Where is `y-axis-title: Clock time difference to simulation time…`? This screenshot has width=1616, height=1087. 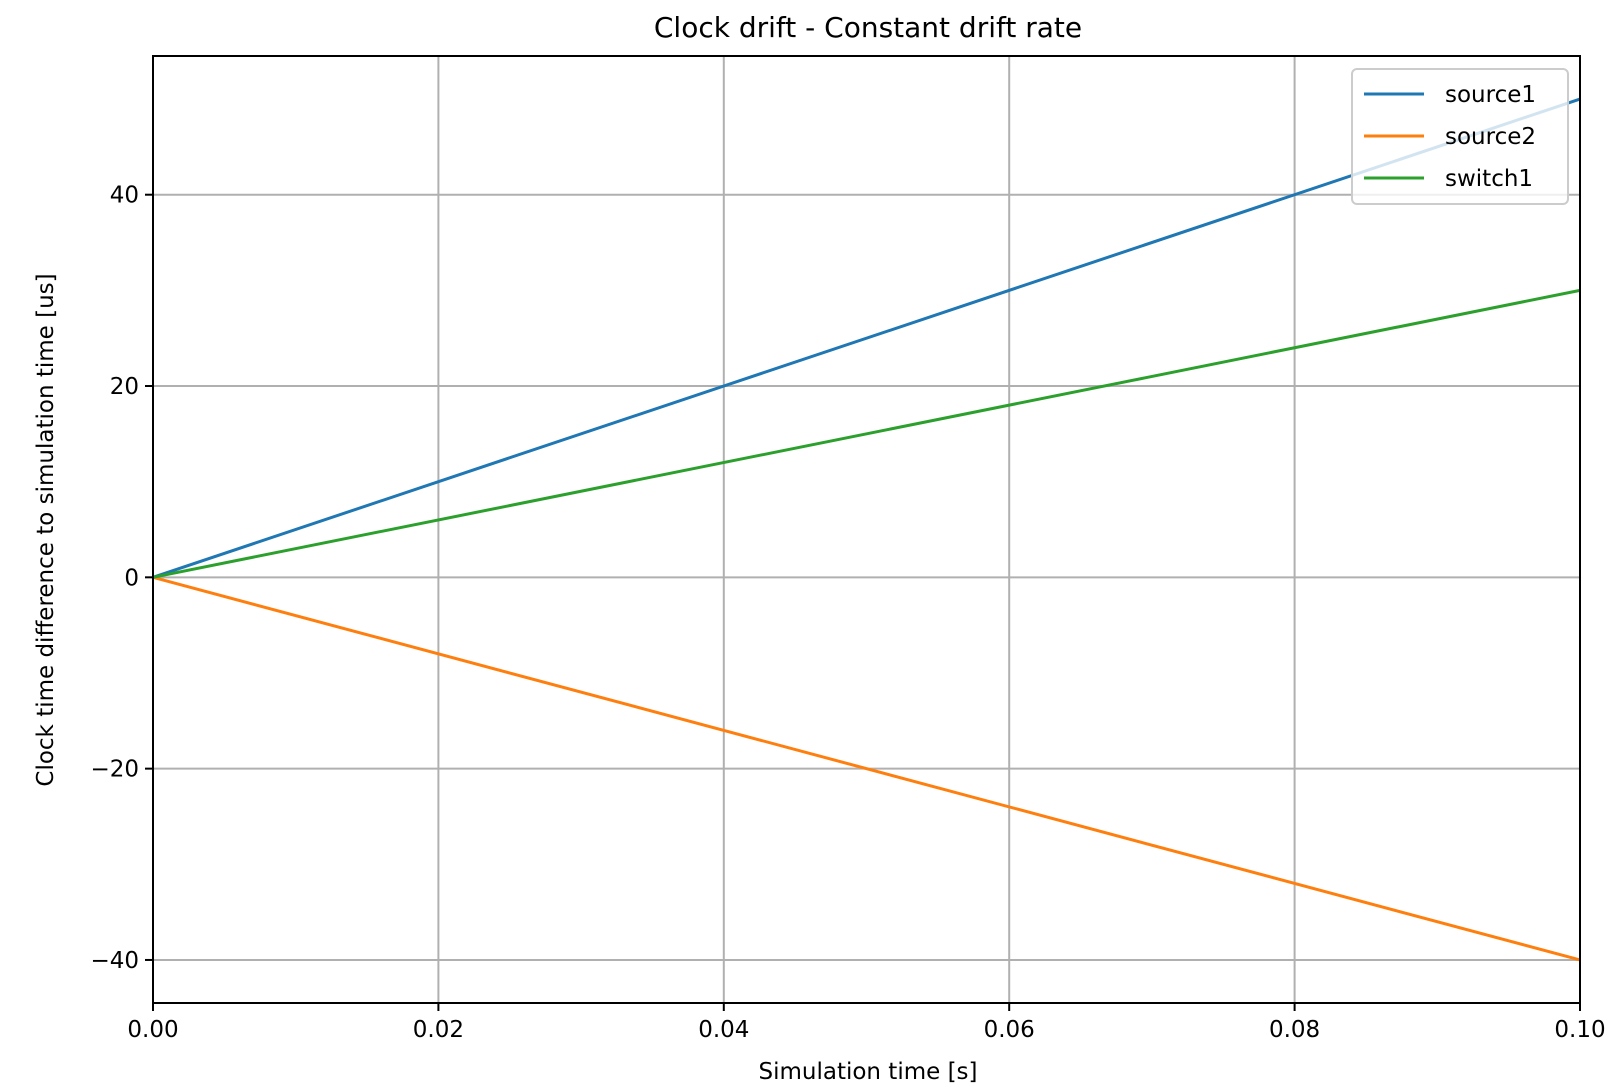 y-axis-title: Clock time difference to simulation time… is located at coordinates (46, 529).